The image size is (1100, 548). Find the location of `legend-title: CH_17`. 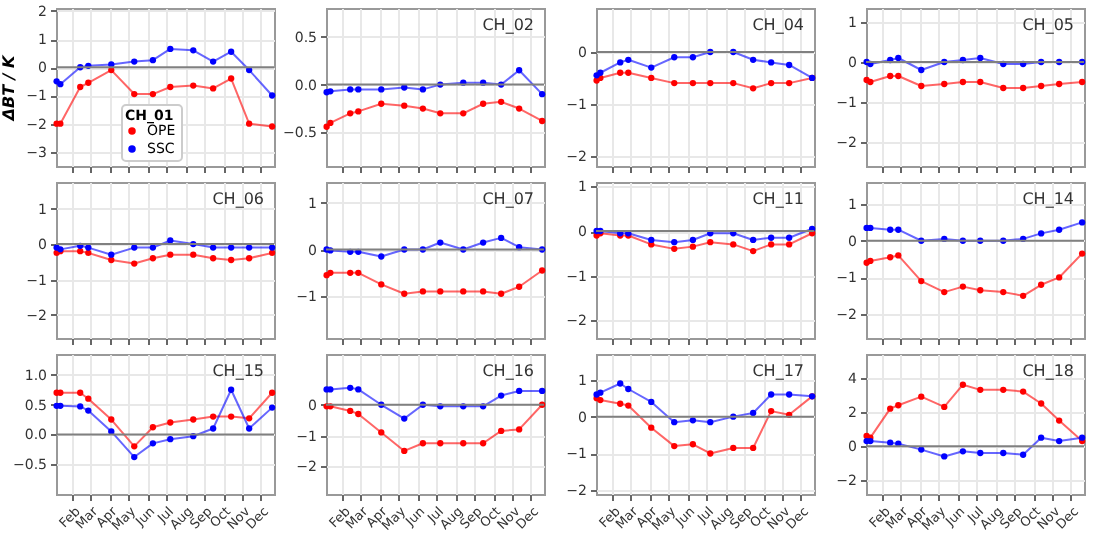

legend-title: CH_17 is located at coordinates (778, 371).